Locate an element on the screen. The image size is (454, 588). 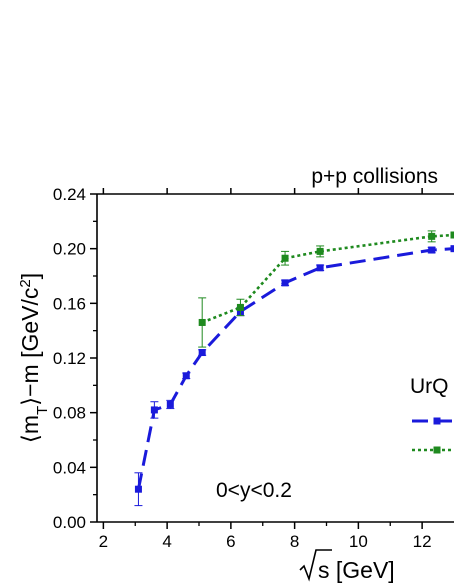
x-tick-label: 2 is located at coordinates (103, 541).